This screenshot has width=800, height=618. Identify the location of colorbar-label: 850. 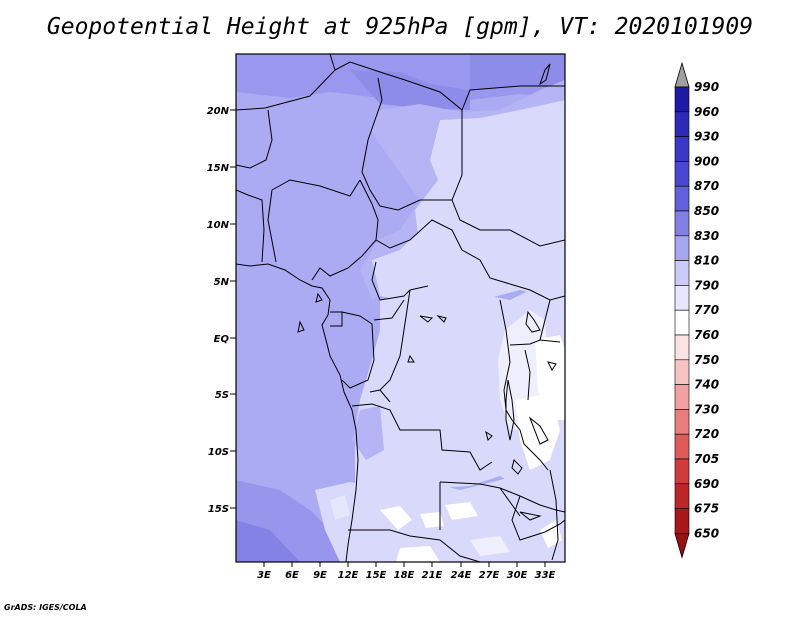
(706, 211).